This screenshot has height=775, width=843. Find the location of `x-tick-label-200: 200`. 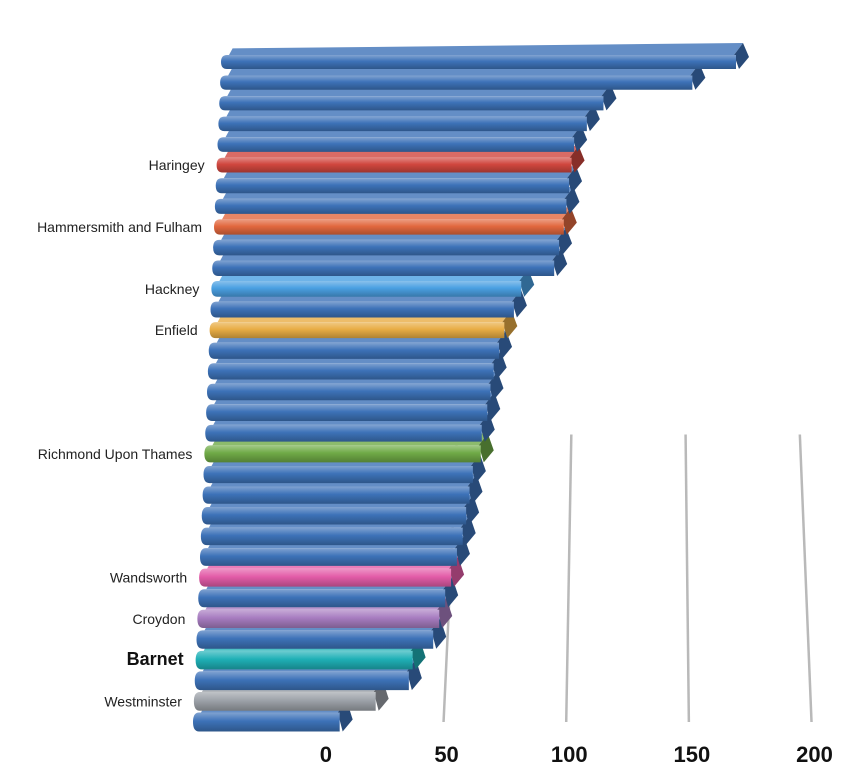

x-tick-label-200: 200 is located at coordinates (814, 754).